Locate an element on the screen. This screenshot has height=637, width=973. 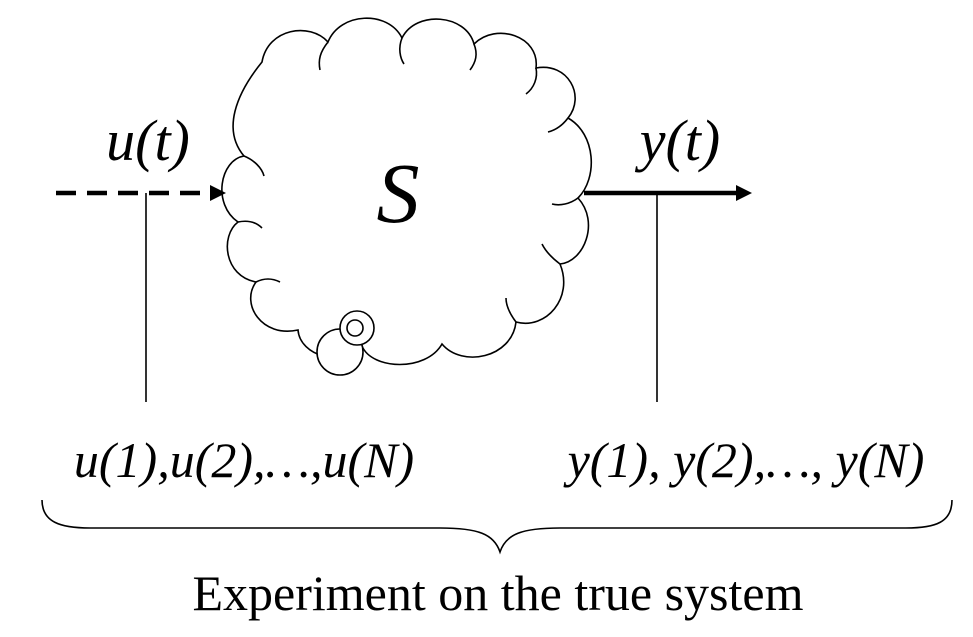
input-arrow is located at coordinates (141, 193).